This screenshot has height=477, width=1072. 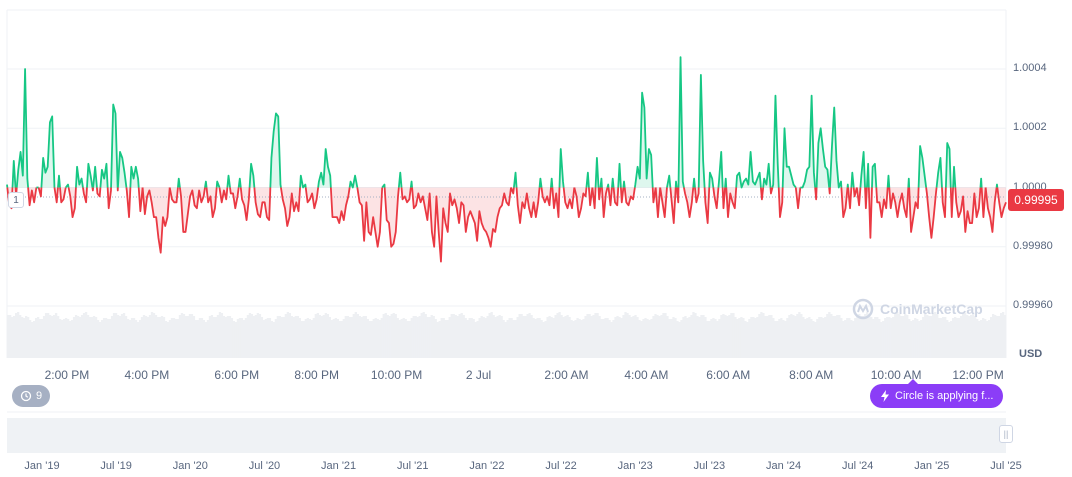 I want to click on x-tick-label: 2:00 AM, so click(x=566, y=375).